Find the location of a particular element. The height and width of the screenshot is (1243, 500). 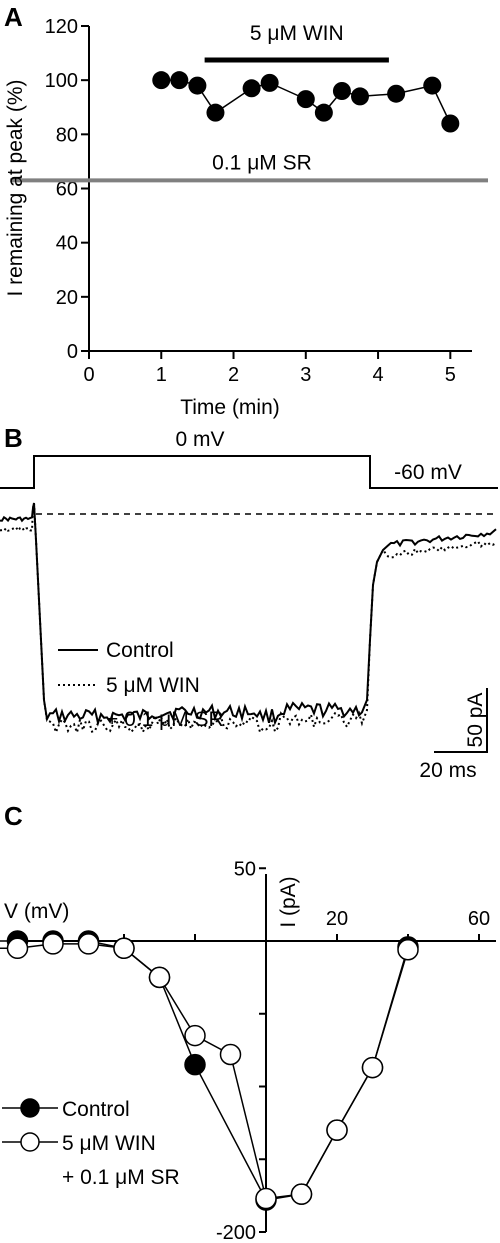

control-data-point is located at coordinates (195, 1064).